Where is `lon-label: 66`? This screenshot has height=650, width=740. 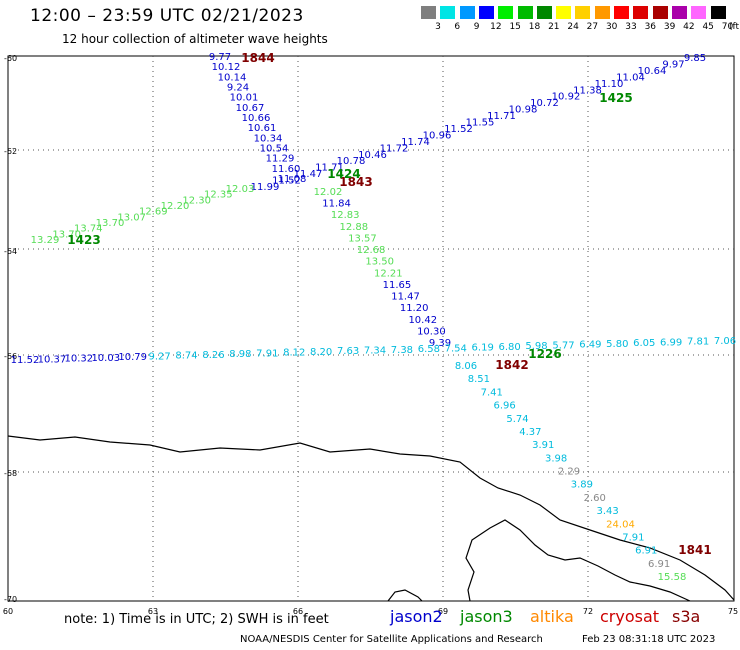
lon-label: 66 is located at coordinates (298, 611).